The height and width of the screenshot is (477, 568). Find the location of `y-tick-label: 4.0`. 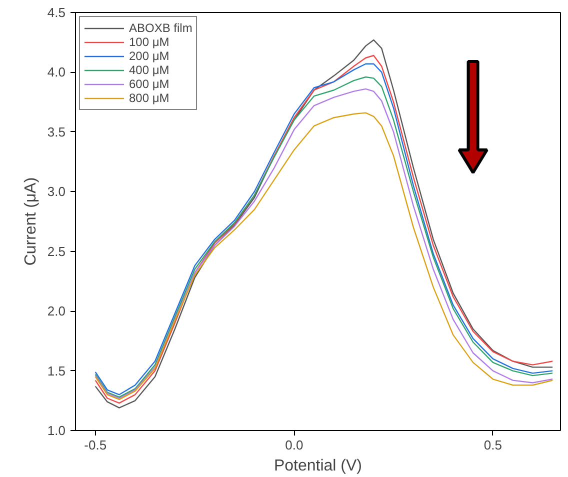

y-tick-label: 4.0 is located at coordinates (56, 72).